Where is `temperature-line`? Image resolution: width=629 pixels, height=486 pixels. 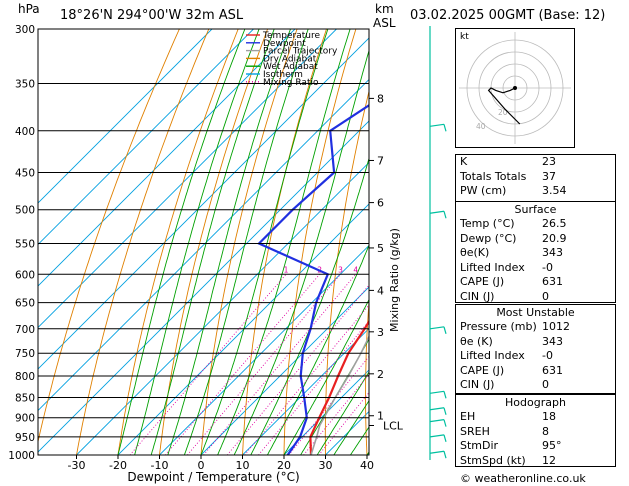 temperature-line is located at coordinates (339, 387).